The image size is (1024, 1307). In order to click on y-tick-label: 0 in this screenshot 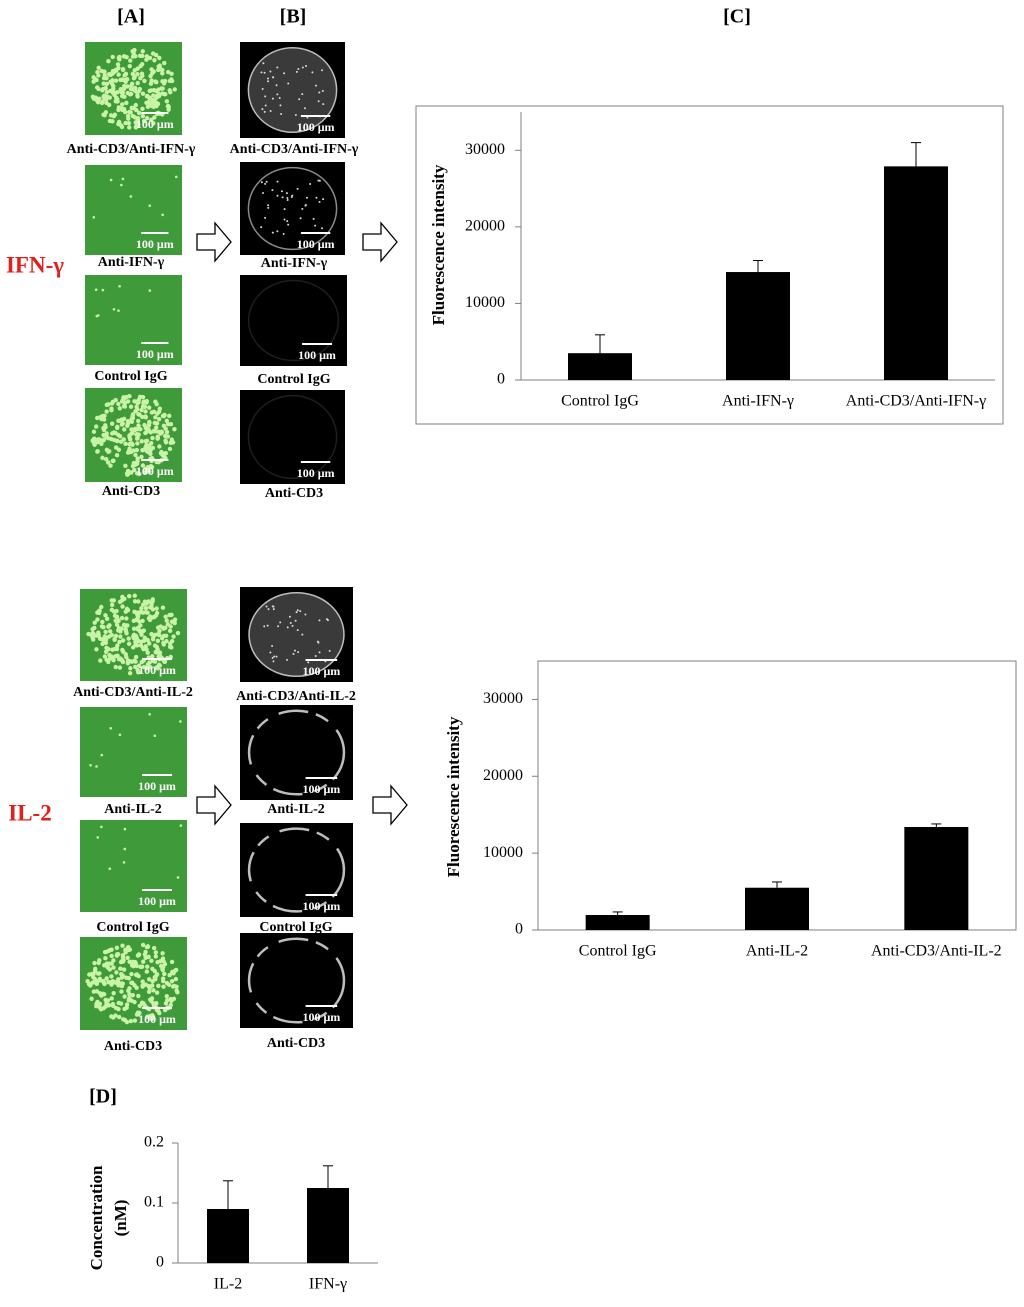, I will do `click(501, 379)`.